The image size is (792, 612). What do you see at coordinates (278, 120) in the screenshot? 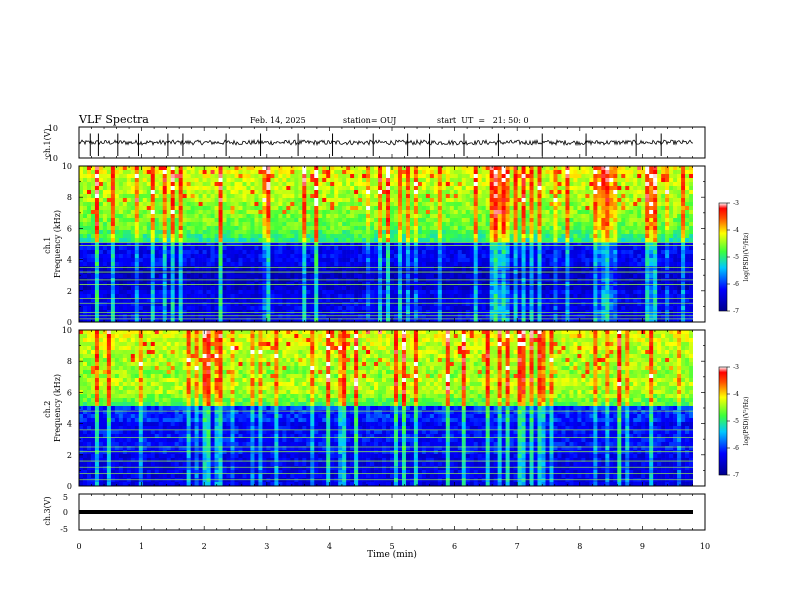
I see `date-label: Feb. 14, 2025` at bounding box center [278, 120].